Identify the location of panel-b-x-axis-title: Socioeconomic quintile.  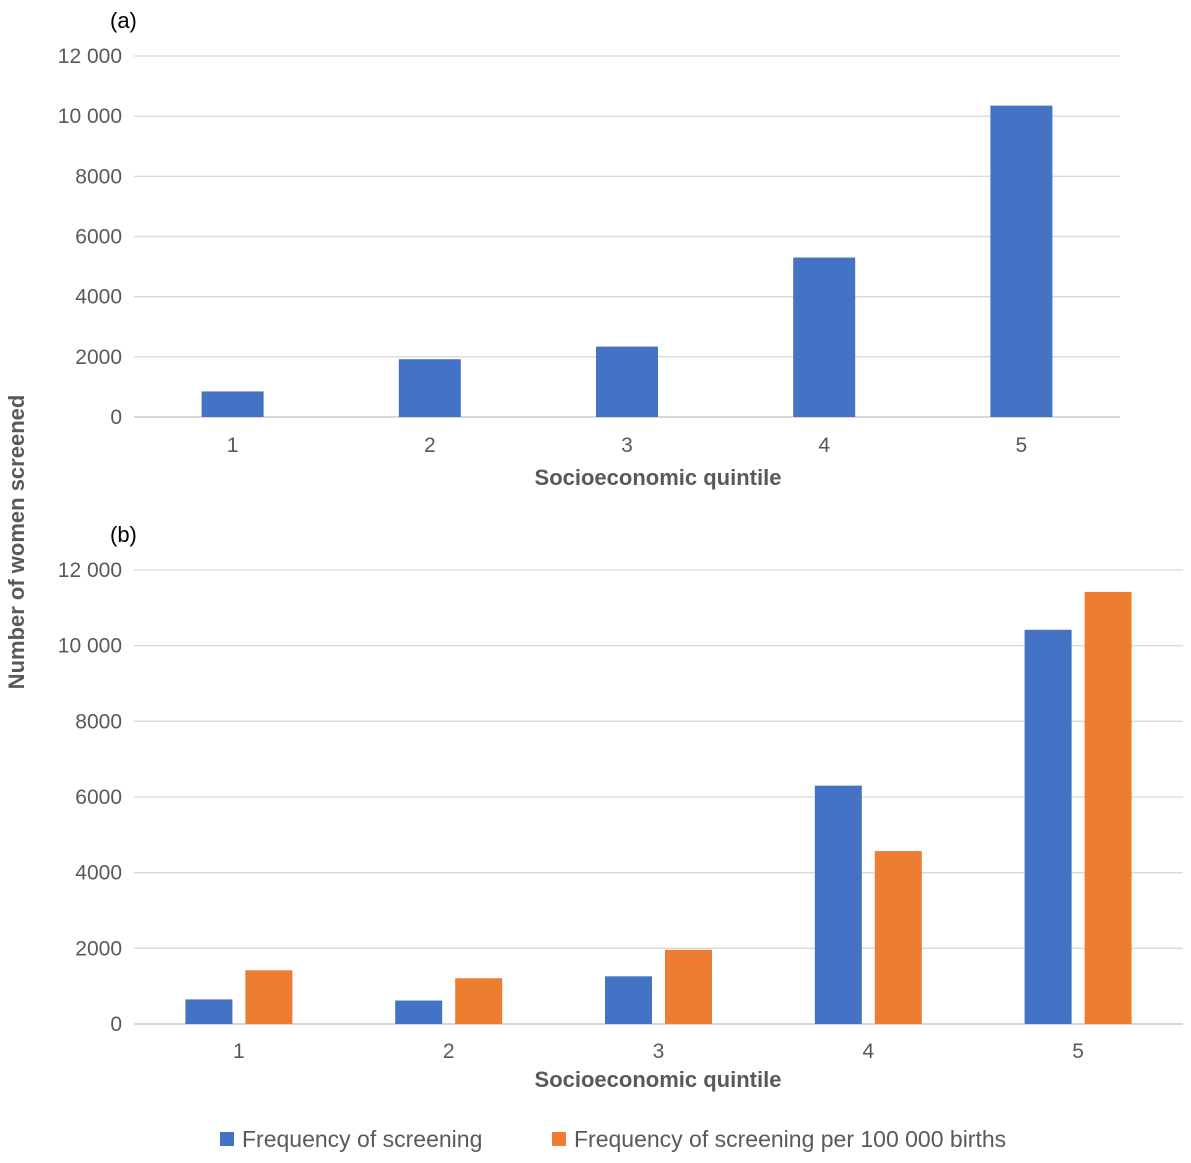
(658, 1079).